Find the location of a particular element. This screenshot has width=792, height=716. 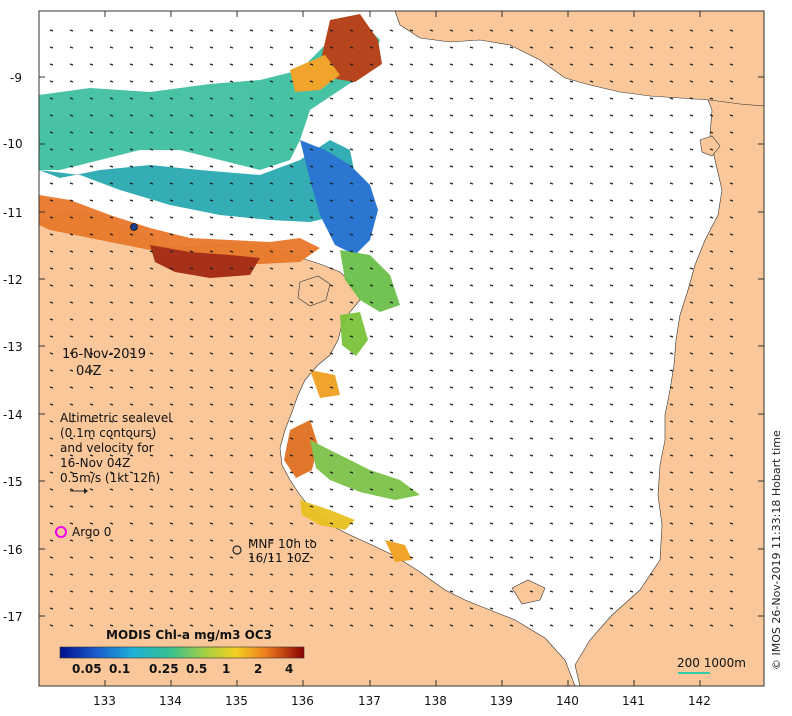

chl-west-band is located at coordinates (199, 181).